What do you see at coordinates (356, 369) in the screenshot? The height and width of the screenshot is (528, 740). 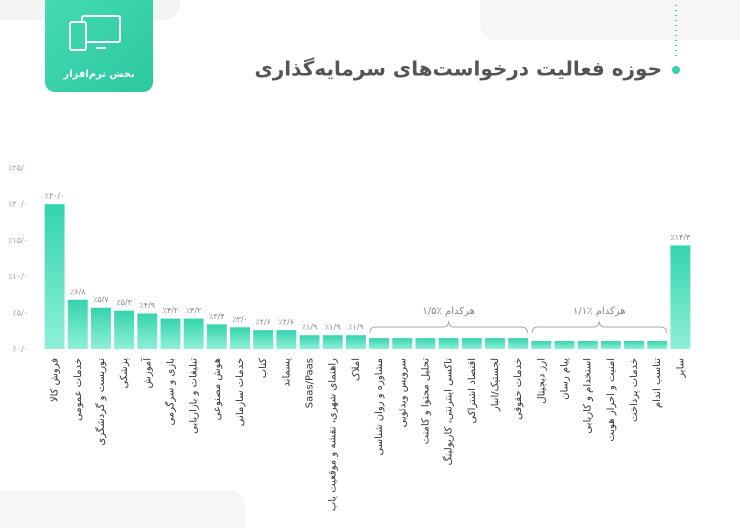 I see `x-tick-label: املاک` at bounding box center [356, 369].